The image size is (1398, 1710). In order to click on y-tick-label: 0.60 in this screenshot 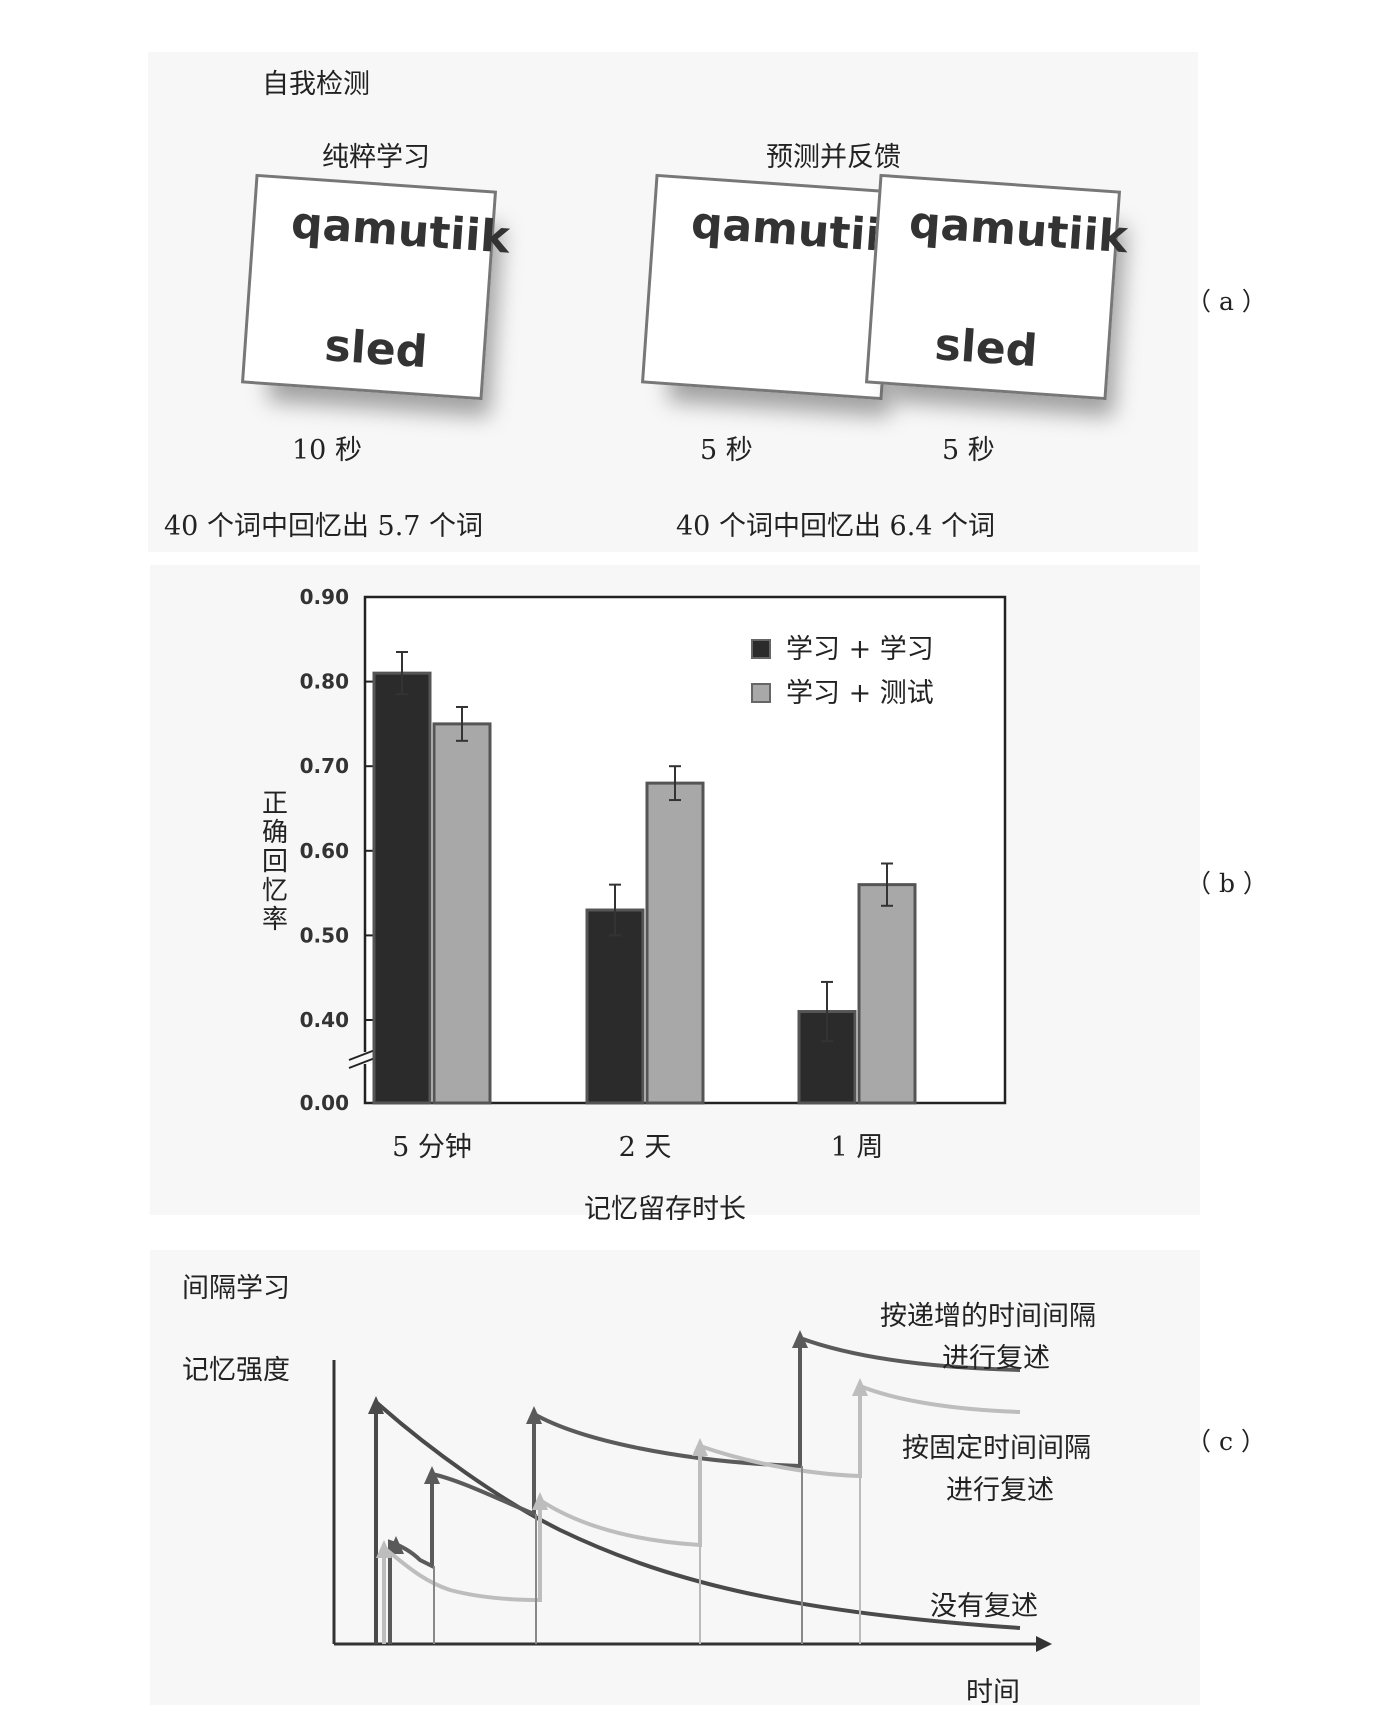, I will do `click(324, 851)`.